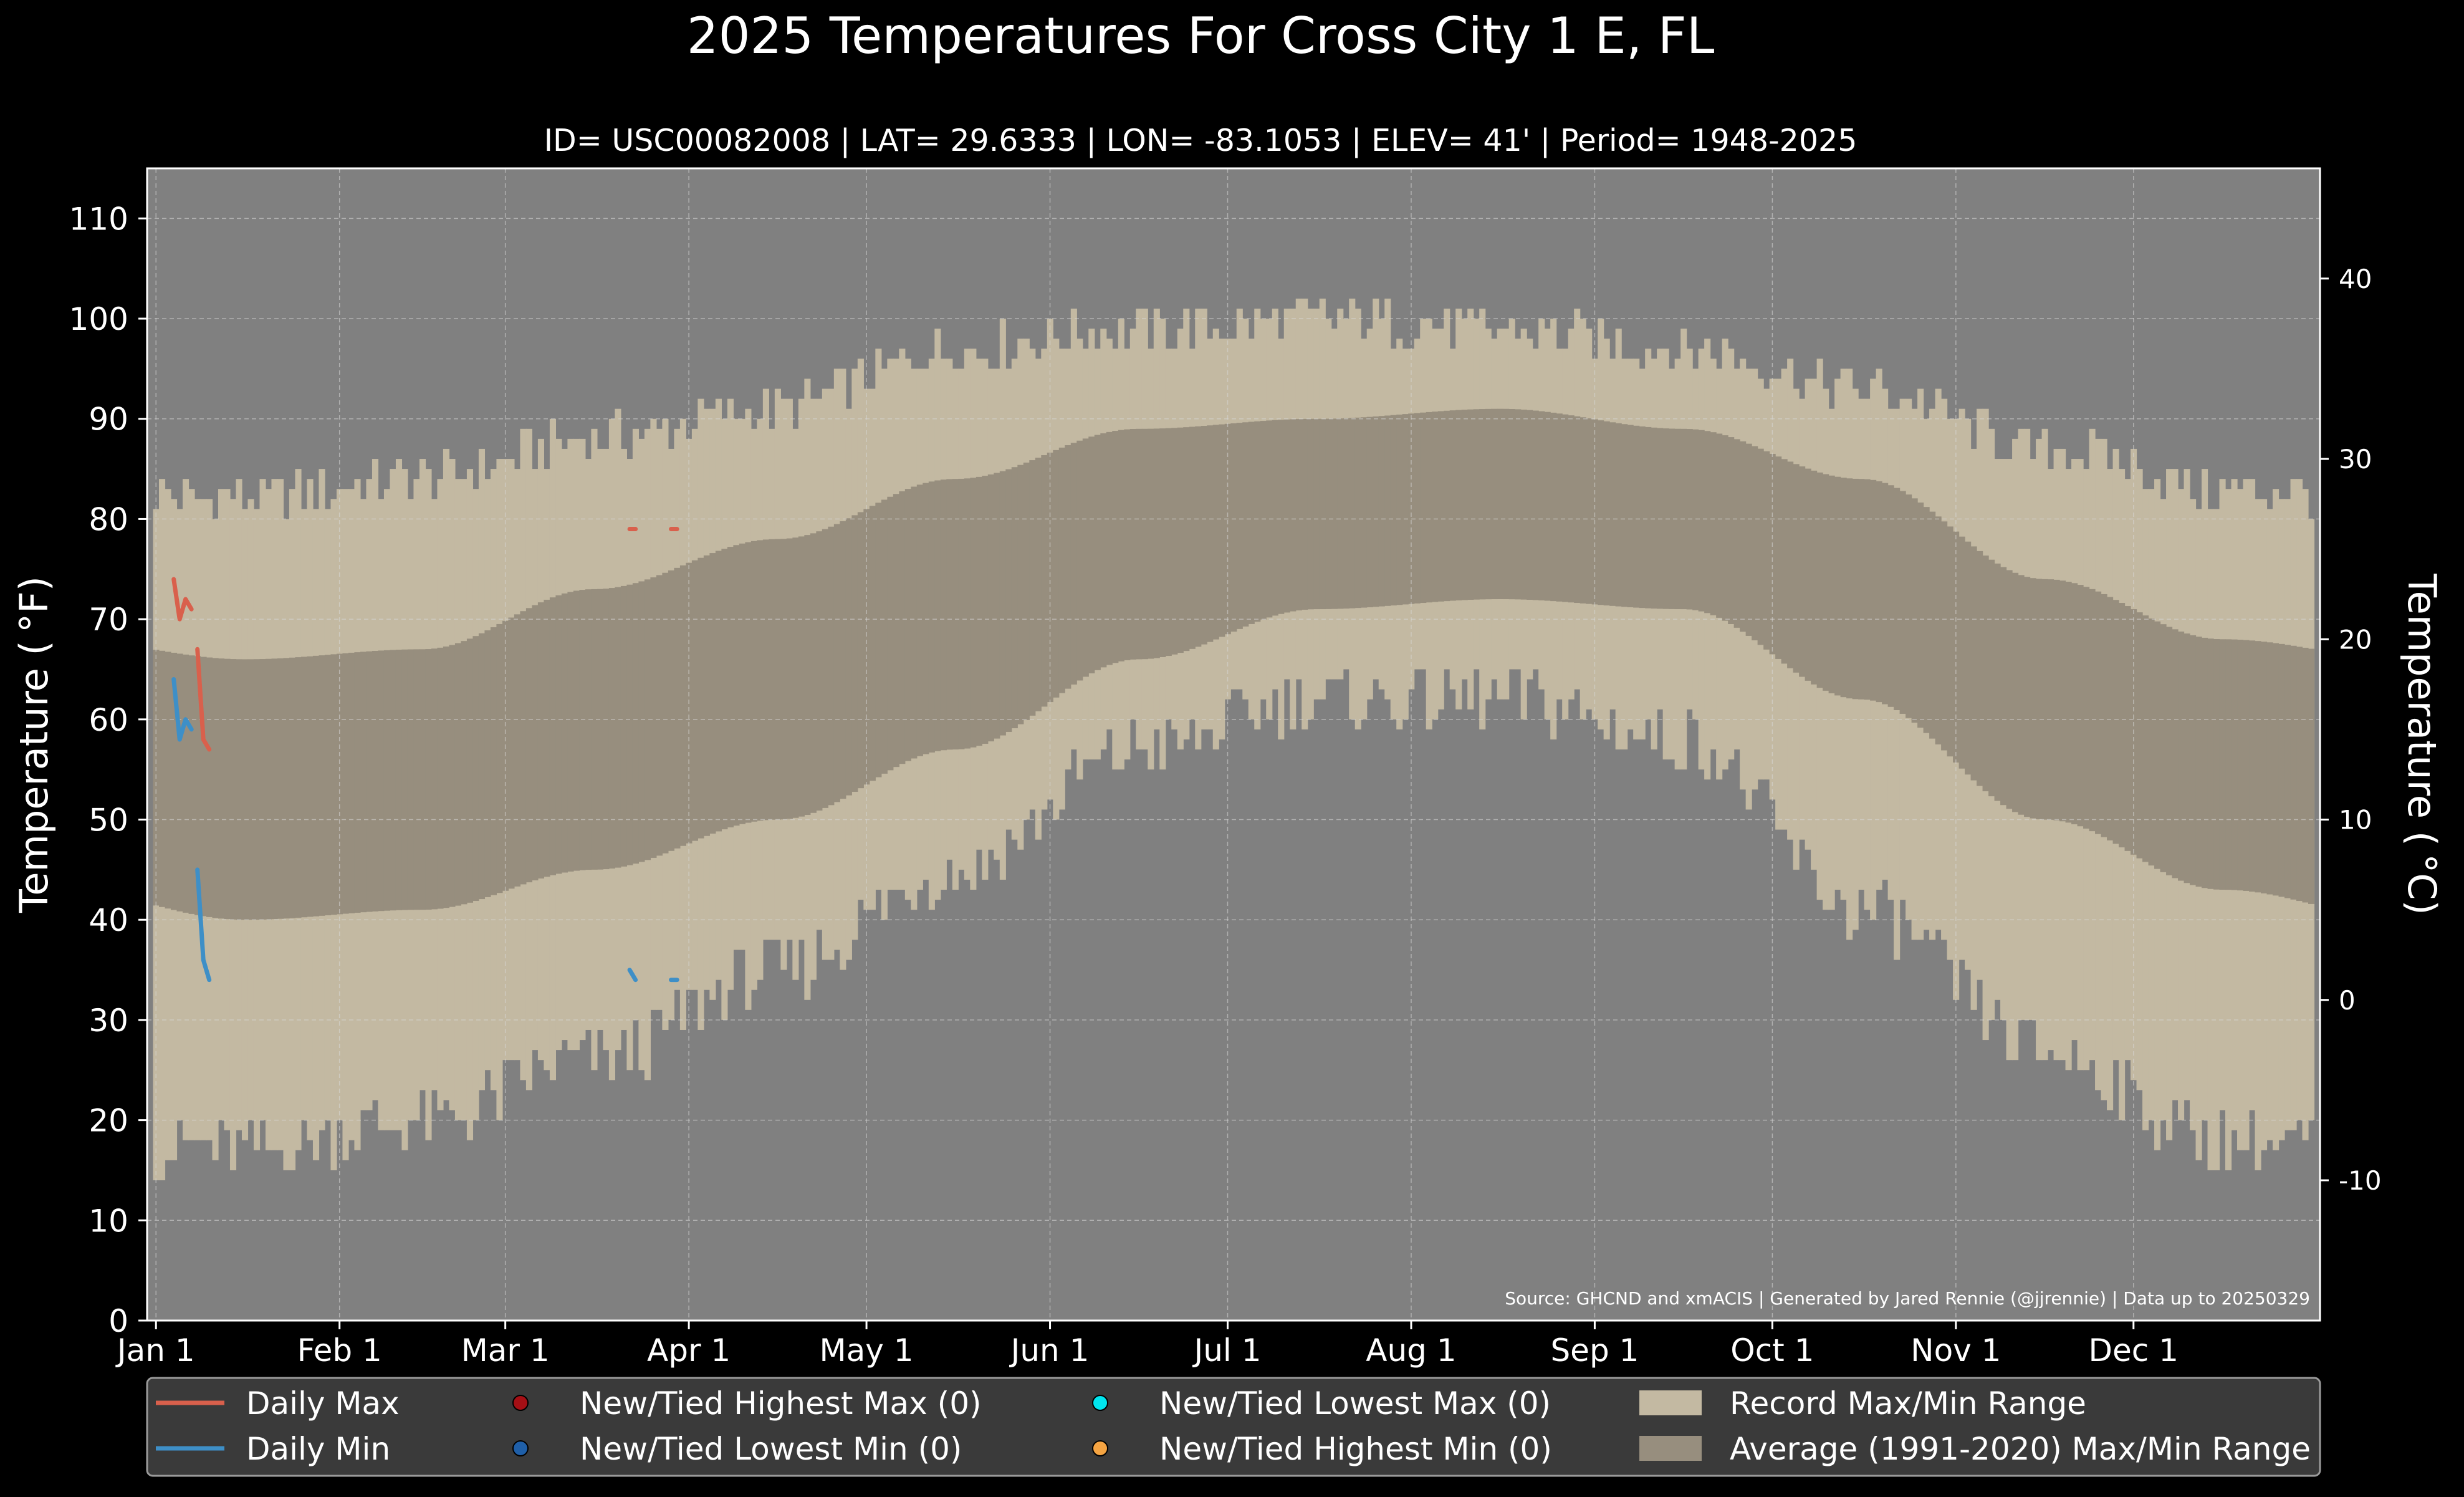 The width and height of the screenshot is (2464, 1497). What do you see at coordinates (109, 1021) in the screenshot?
I see `y-tick-label: 30` at bounding box center [109, 1021].